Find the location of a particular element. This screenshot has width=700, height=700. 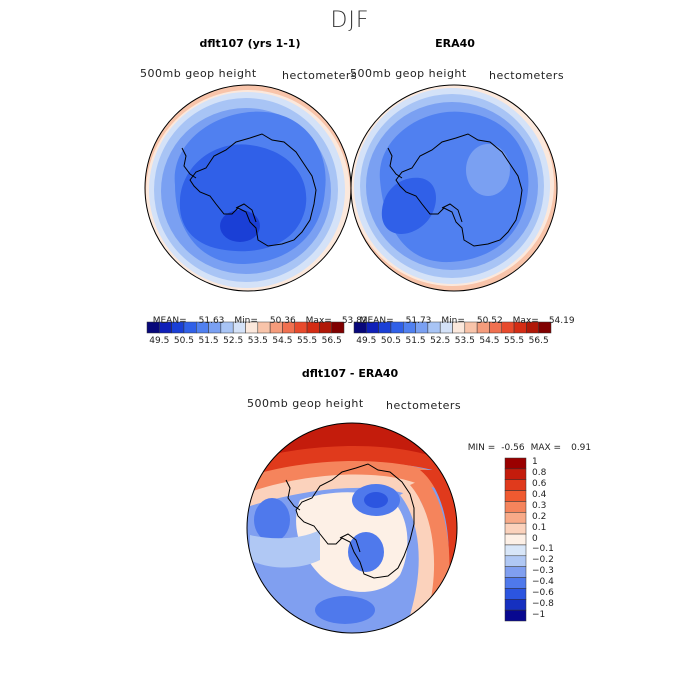

panel2-mean-value: 51.73 is located at coordinates (418, 321).